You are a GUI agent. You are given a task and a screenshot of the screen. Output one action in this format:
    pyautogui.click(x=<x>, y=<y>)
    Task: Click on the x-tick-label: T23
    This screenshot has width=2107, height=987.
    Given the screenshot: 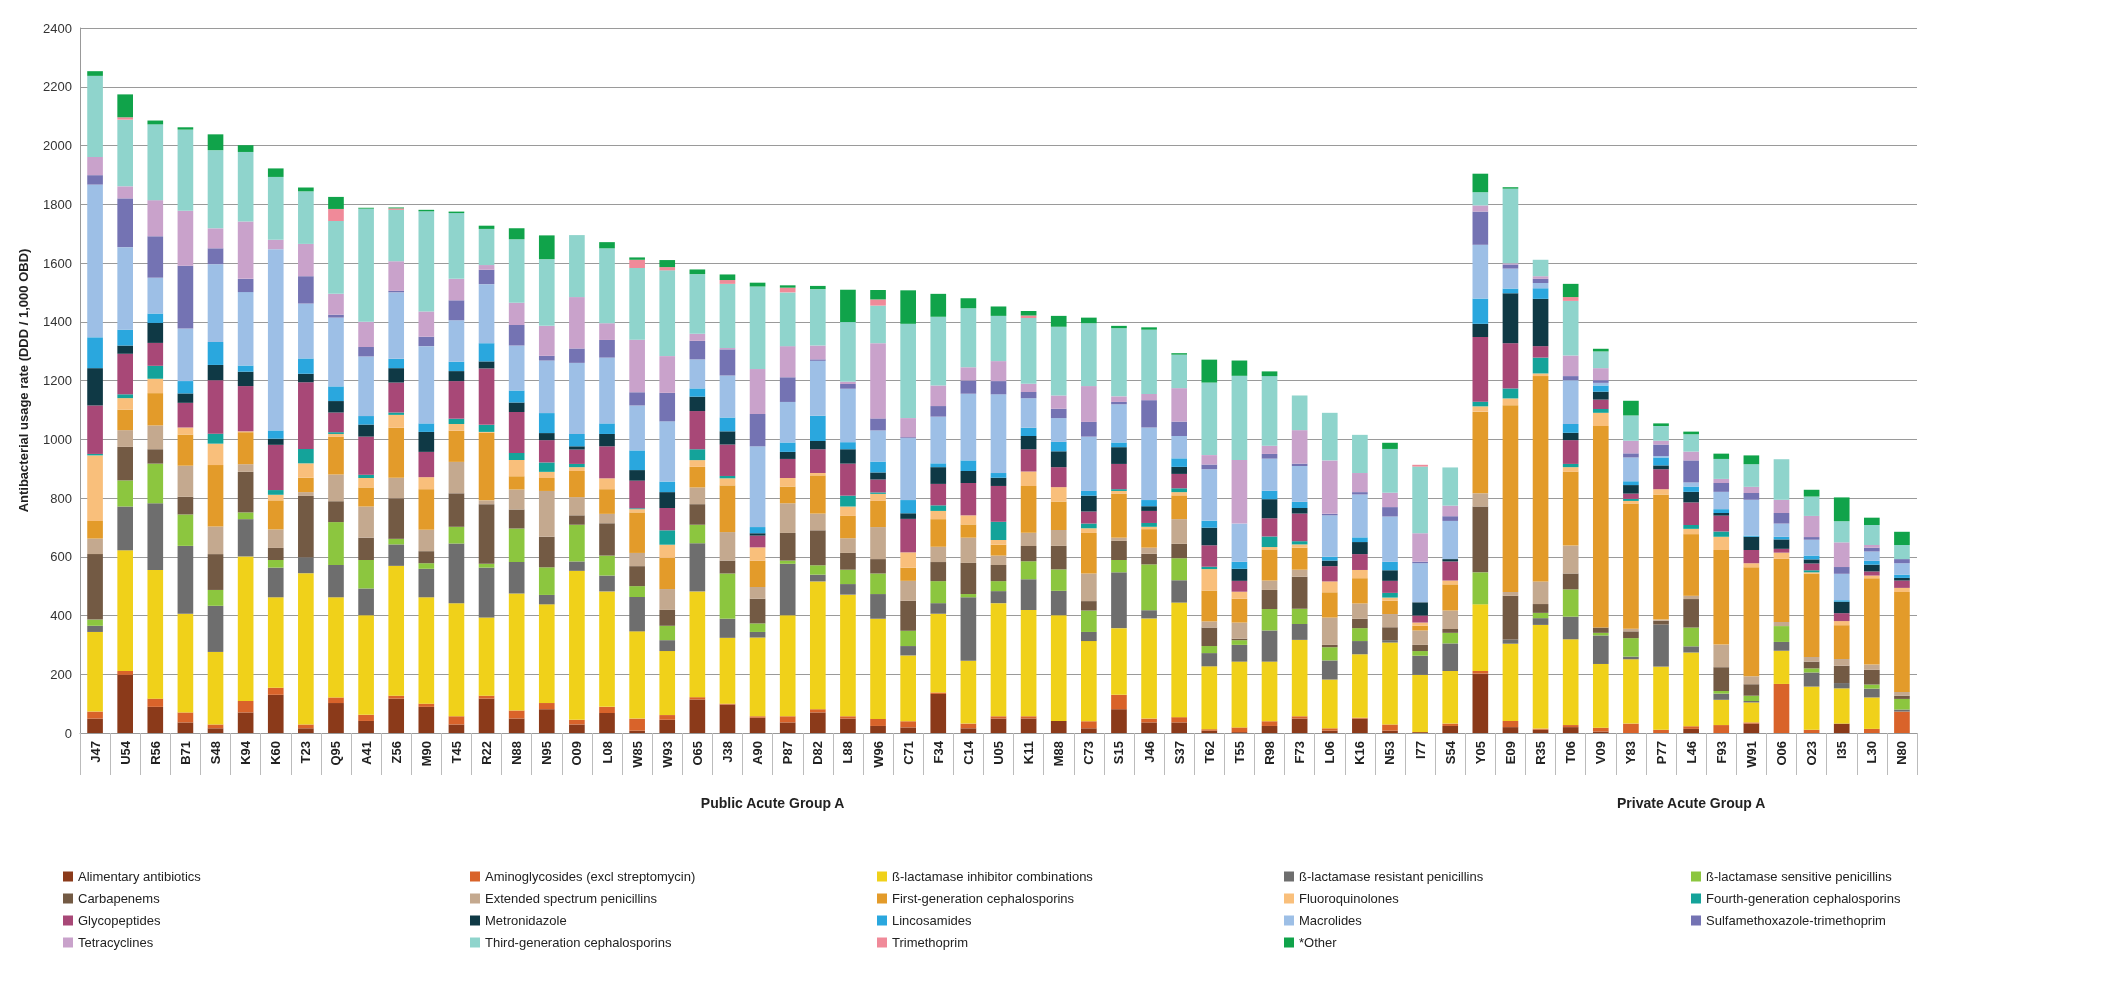 What is the action you would take?
    pyautogui.click(x=306, y=752)
    